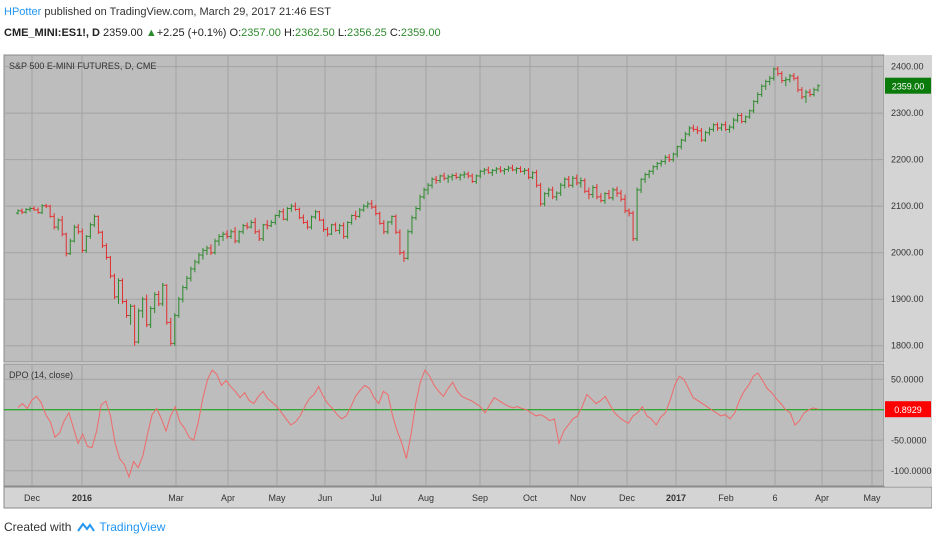 Image resolution: width=932 pixels, height=550 pixels. Describe the element at coordinates (123, 33) in the screenshot. I see `last-price: 2359.00` at that location.